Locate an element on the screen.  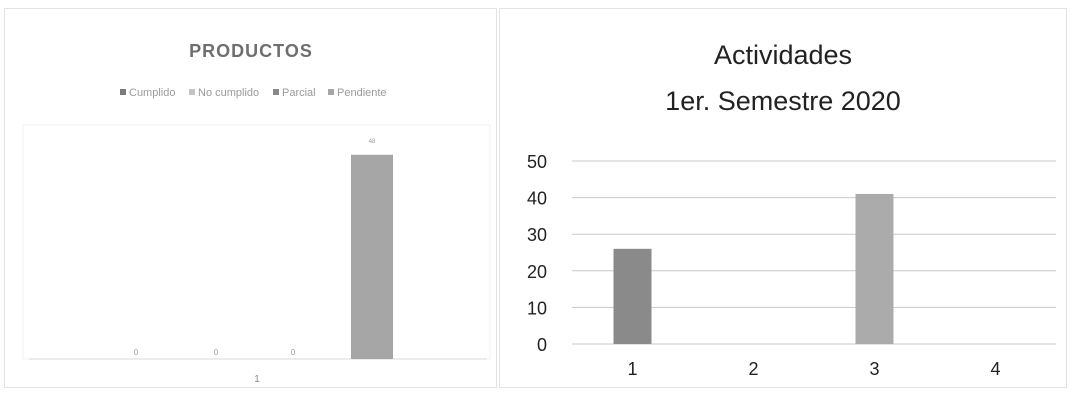
data-label-pendiente: 48 is located at coordinates (372, 142).